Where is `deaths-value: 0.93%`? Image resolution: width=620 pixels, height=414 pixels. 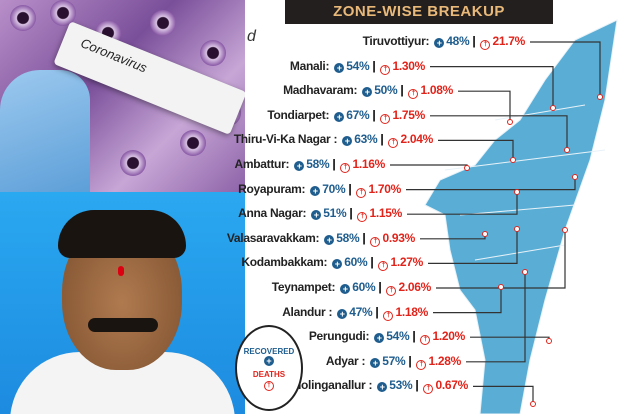 deaths-value: 0.93% is located at coordinates (398, 237).